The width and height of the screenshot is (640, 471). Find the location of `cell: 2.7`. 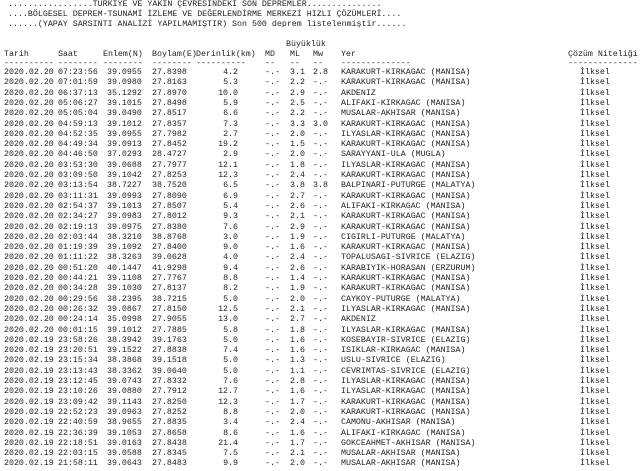

cell: 2.7 is located at coordinates (297, 196).